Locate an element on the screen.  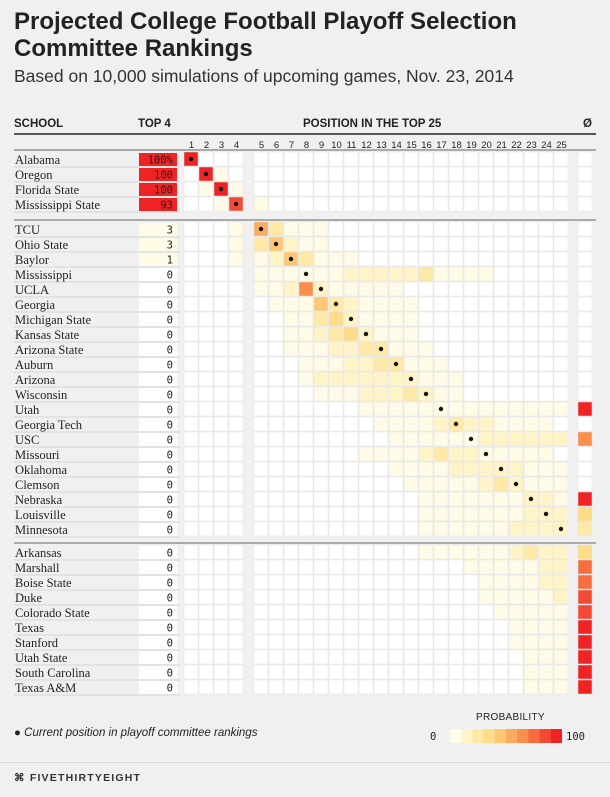
fox-logo-icon: ⌘ is located at coordinates (20, 778).